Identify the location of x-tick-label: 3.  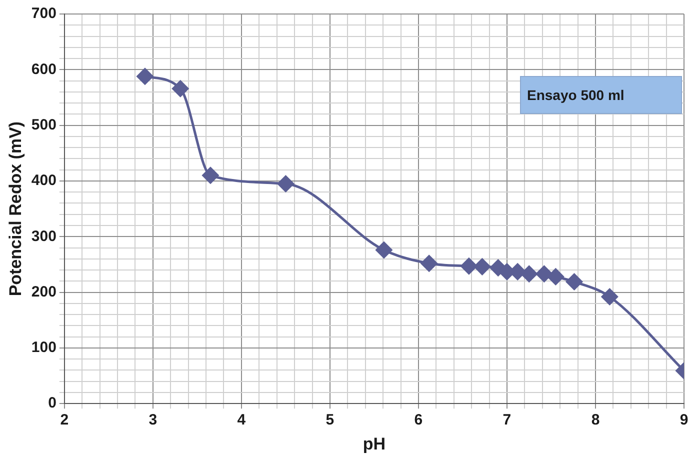
(153, 420).